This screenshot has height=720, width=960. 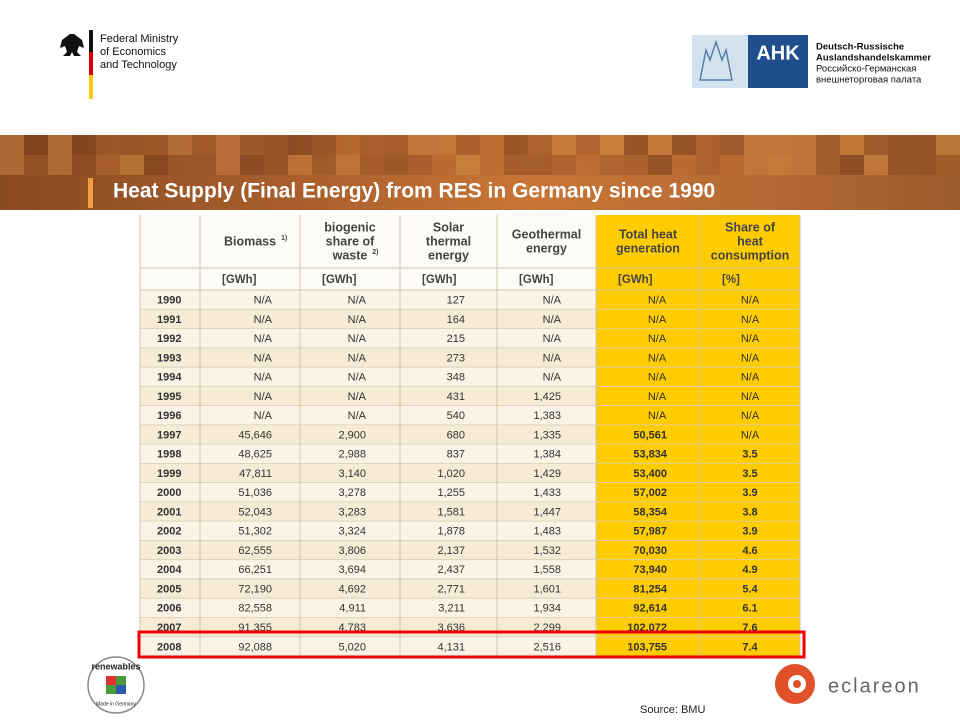 What do you see at coordinates (352, 455) in the screenshot?
I see `table-cell: 2,988` at bounding box center [352, 455].